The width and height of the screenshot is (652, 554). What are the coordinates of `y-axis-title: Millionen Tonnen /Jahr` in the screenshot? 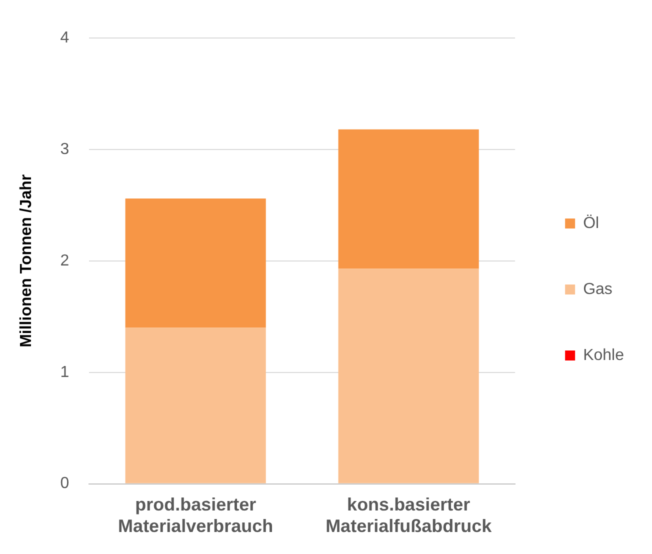 It's located at (27, 261).